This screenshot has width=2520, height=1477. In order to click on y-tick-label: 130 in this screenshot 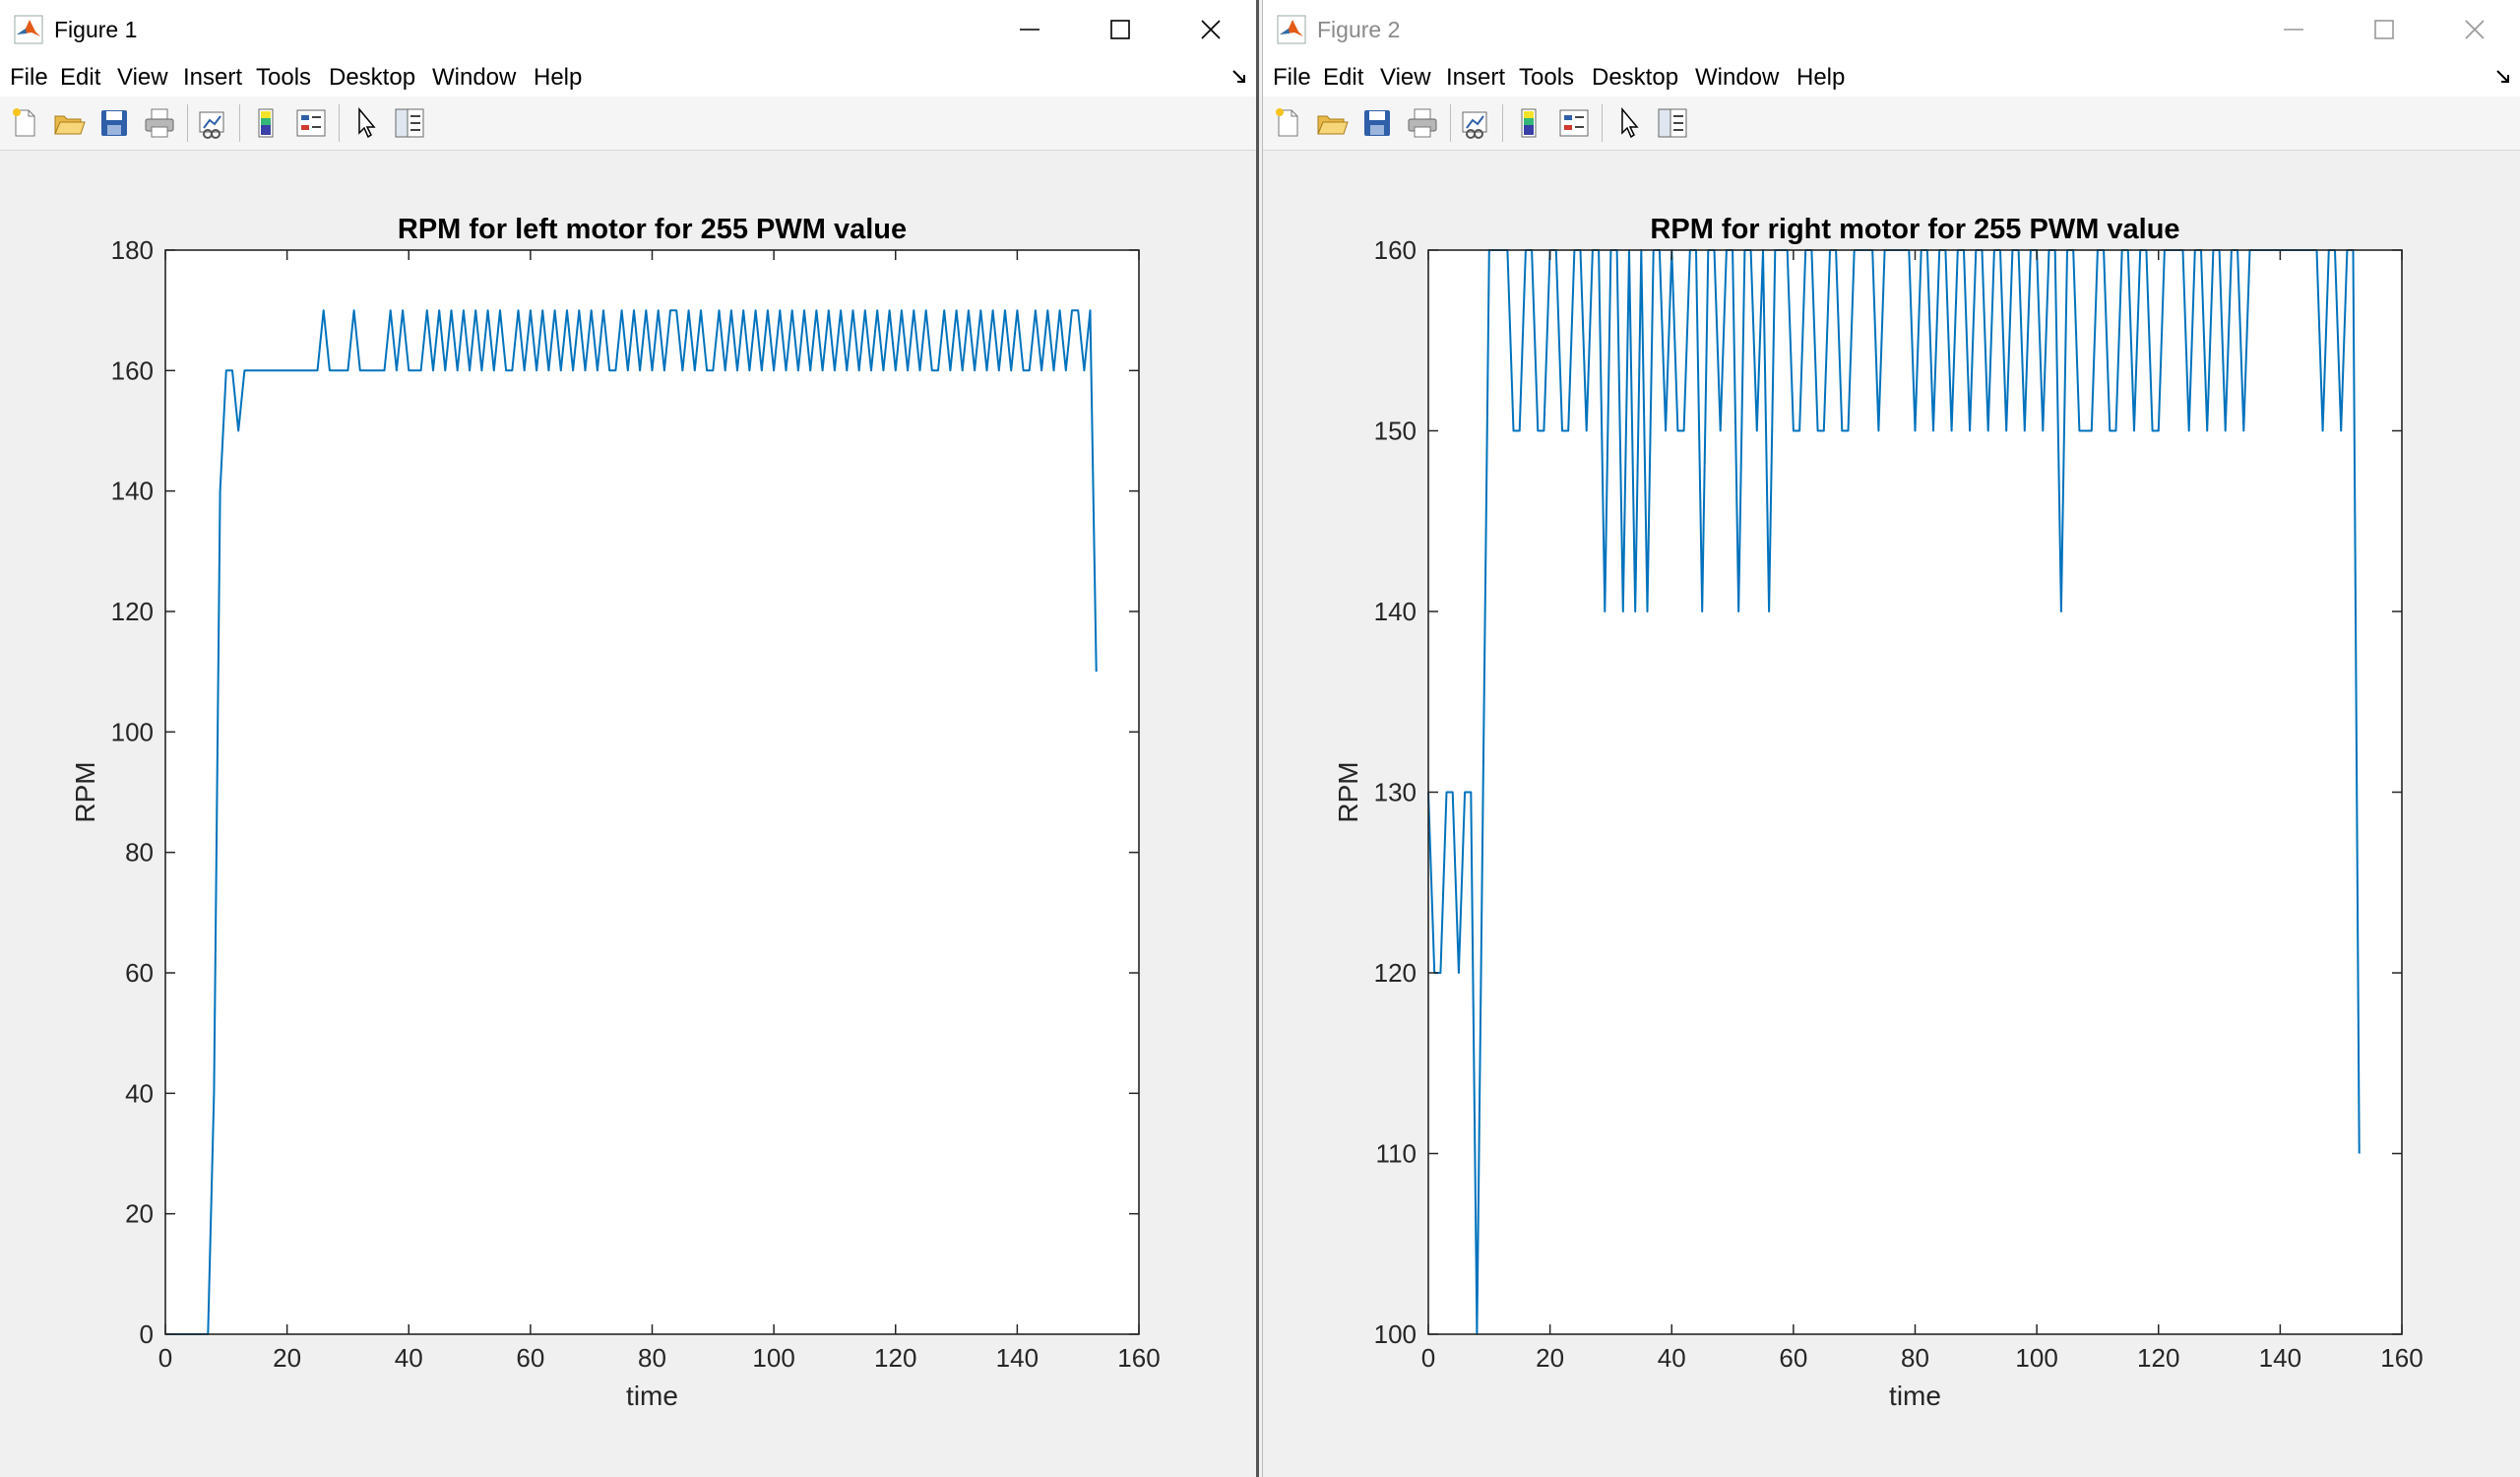, I will do `click(1395, 793)`.